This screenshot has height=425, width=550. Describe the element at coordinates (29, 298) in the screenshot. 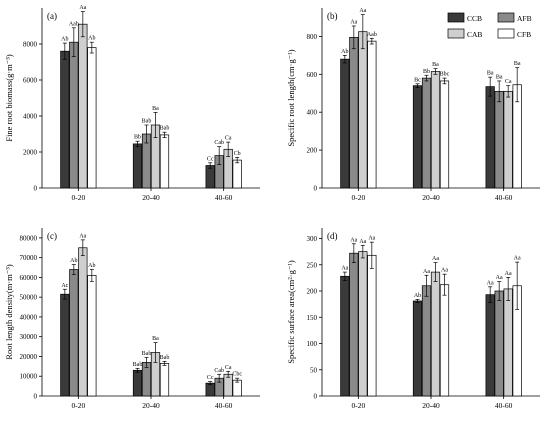

I see `y-tick-label: 50000` at that location.